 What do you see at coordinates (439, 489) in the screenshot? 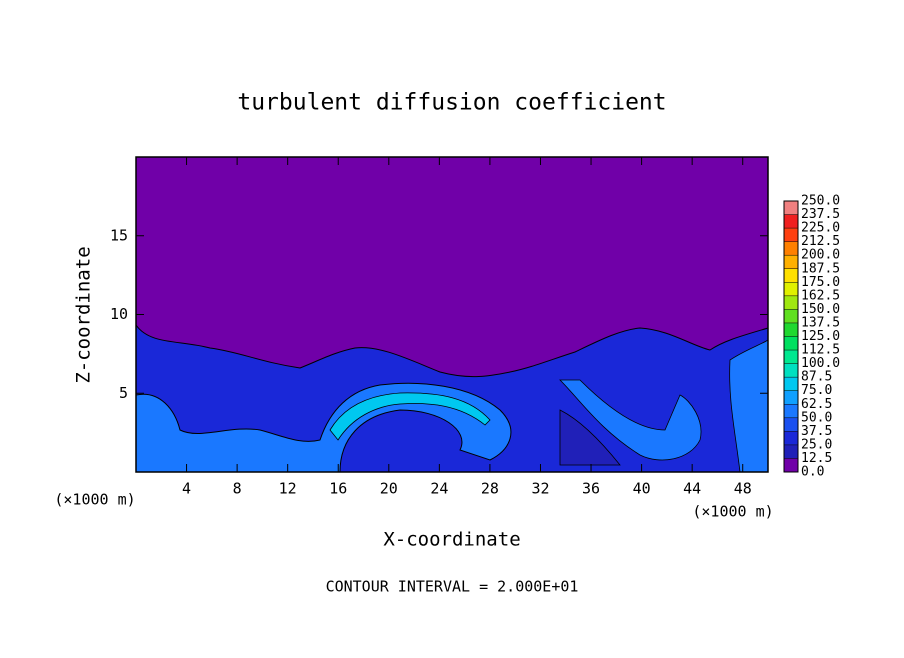
I see `x-tick-label: 24` at bounding box center [439, 489].